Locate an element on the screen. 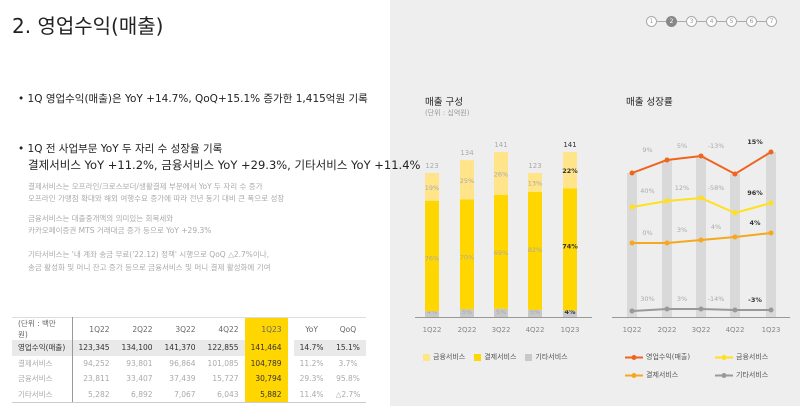 Image resolution: width=800 pixels, height=406 pixels. table-cell: 11.2% is located at coordinates (311, 363).